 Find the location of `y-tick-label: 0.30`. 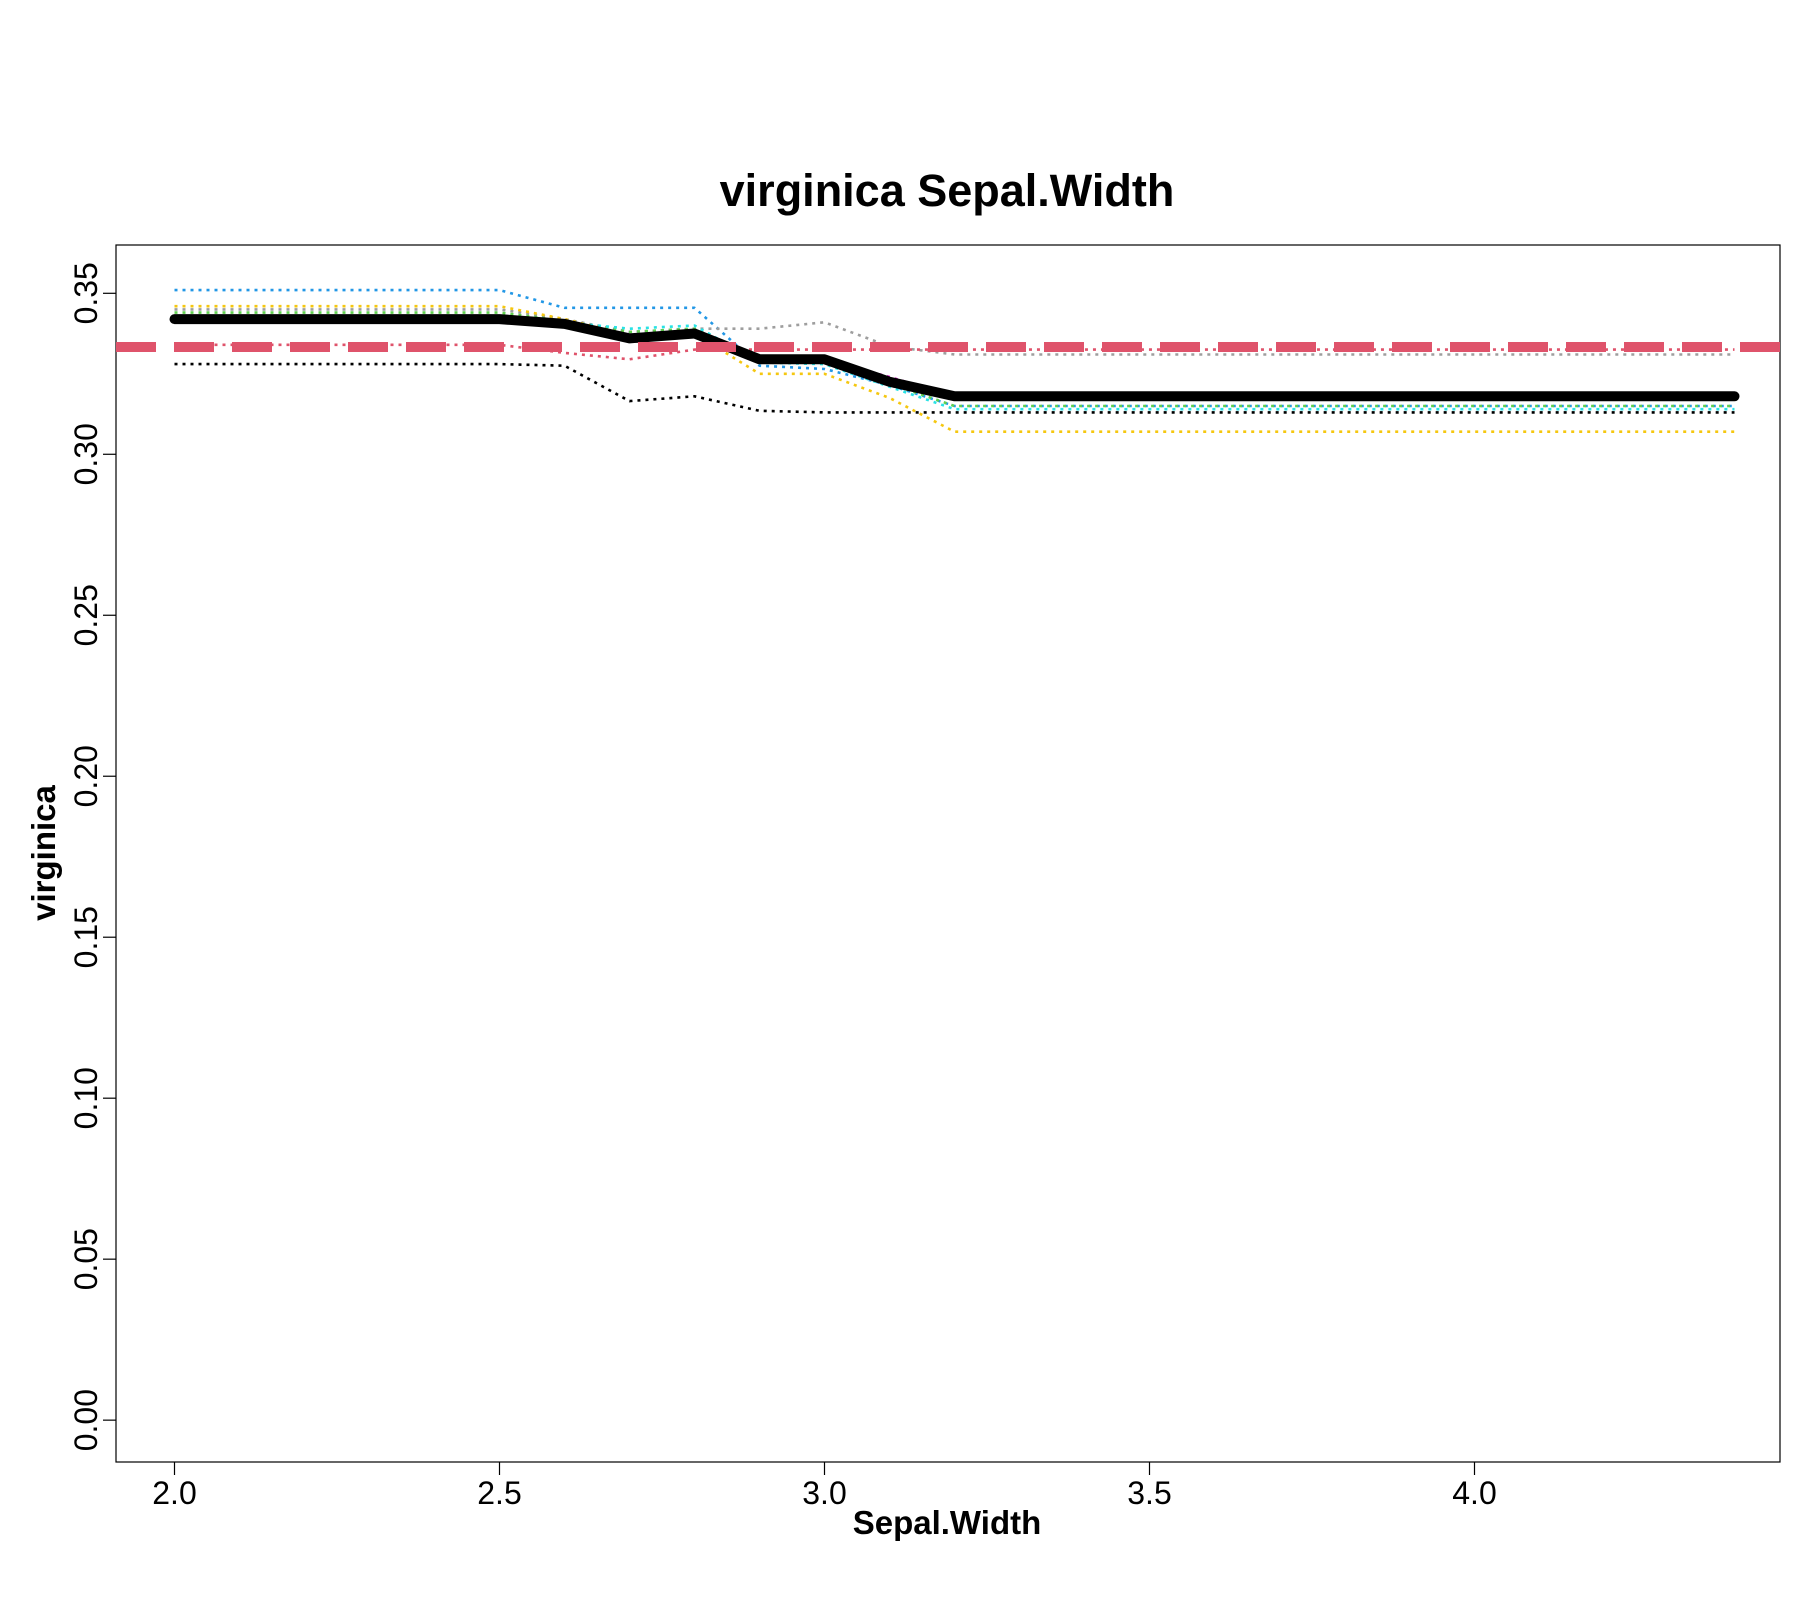

y-tick-label: 0.30 is located at coordinates (86, 454).